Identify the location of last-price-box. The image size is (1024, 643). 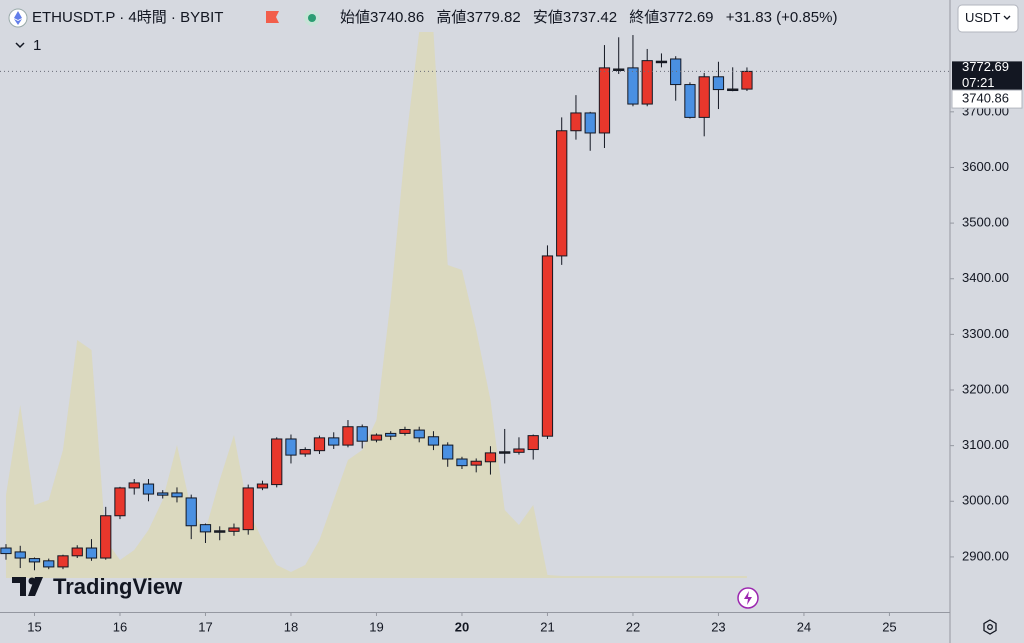
(987, 76).